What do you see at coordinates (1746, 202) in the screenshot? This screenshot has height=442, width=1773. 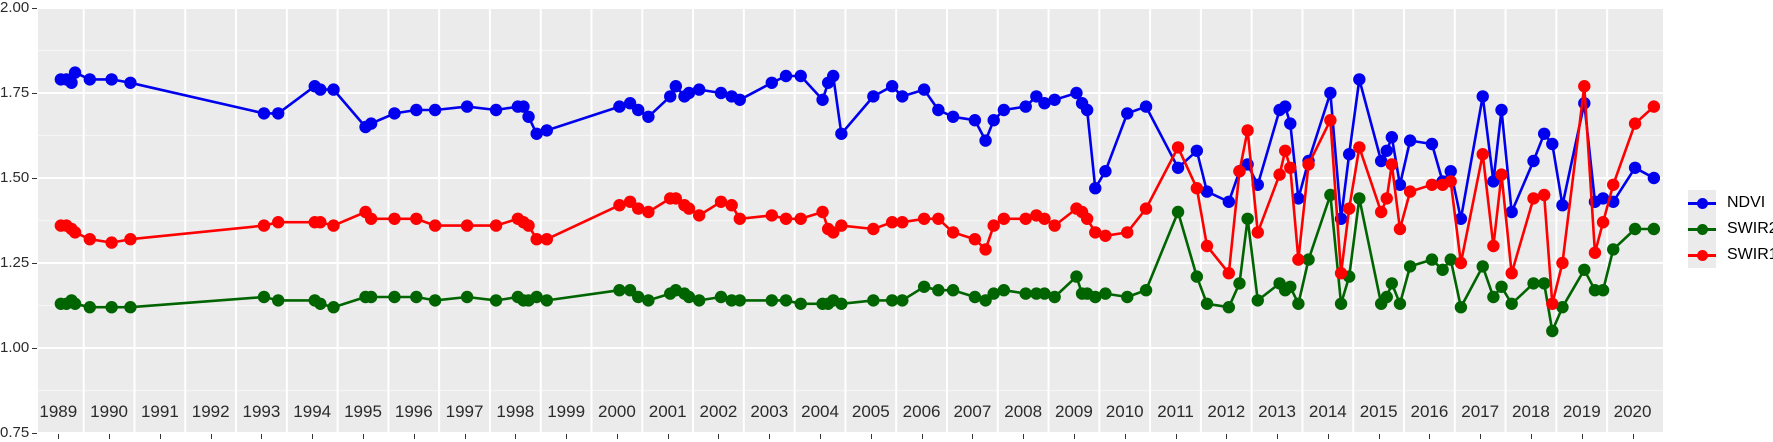 I see `legend-label: NDVI` at bounding box center [1746, 202].